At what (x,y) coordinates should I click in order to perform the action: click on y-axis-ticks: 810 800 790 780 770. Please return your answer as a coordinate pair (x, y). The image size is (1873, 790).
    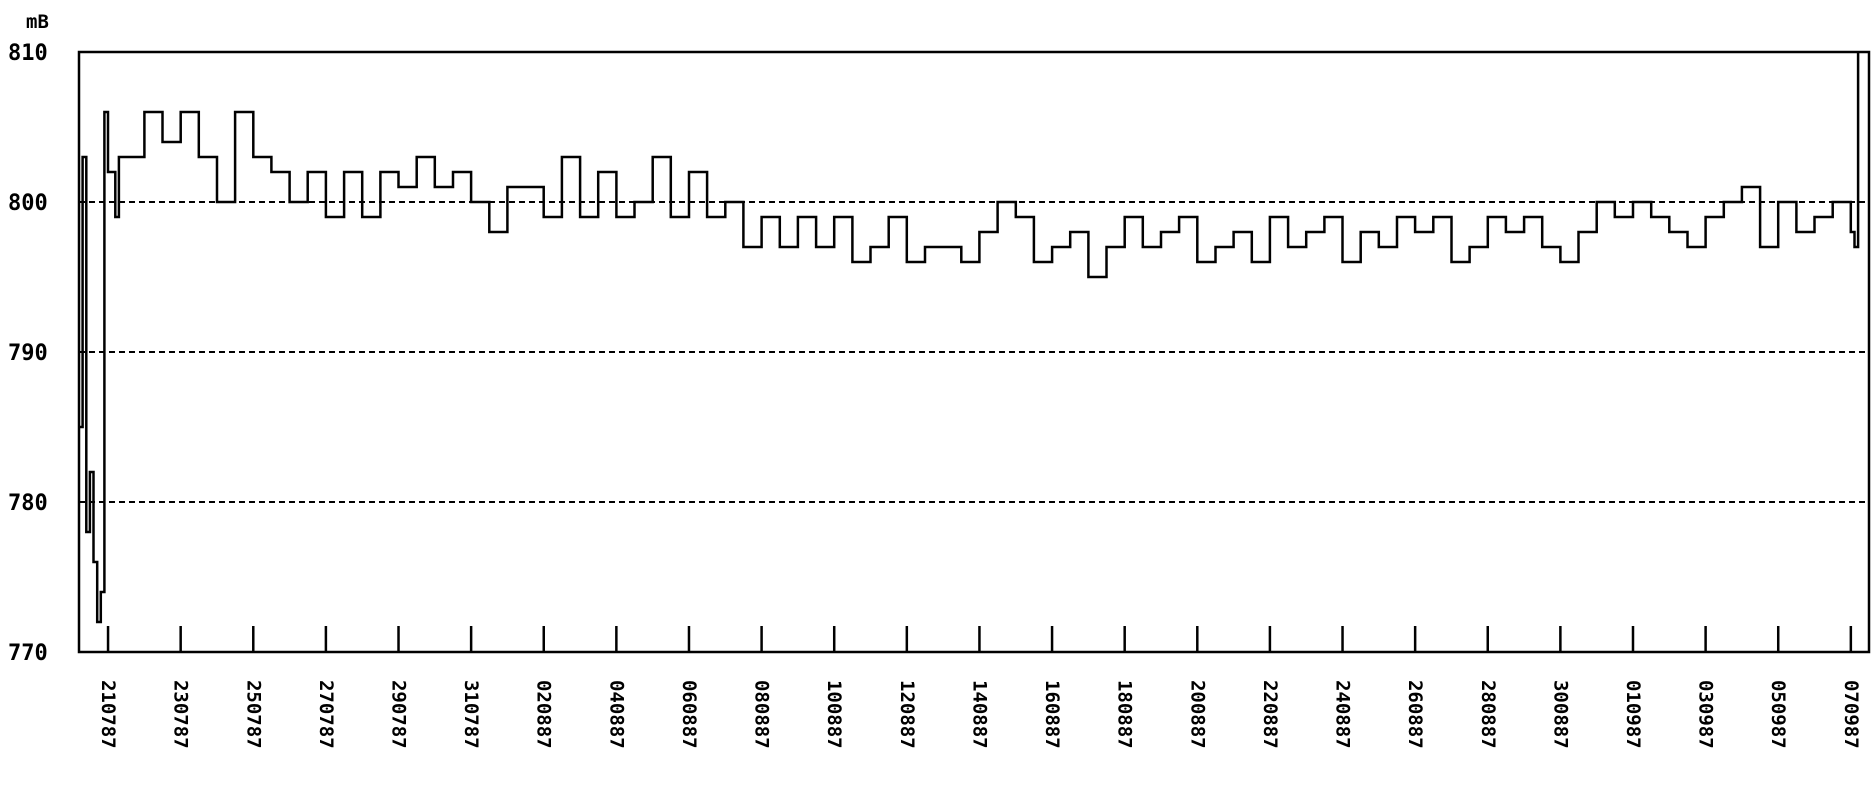
    Looking at the image, I should click on (28, 353).